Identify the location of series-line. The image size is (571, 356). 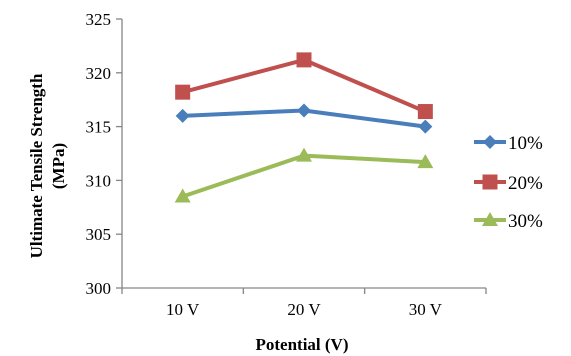
(304, 176).